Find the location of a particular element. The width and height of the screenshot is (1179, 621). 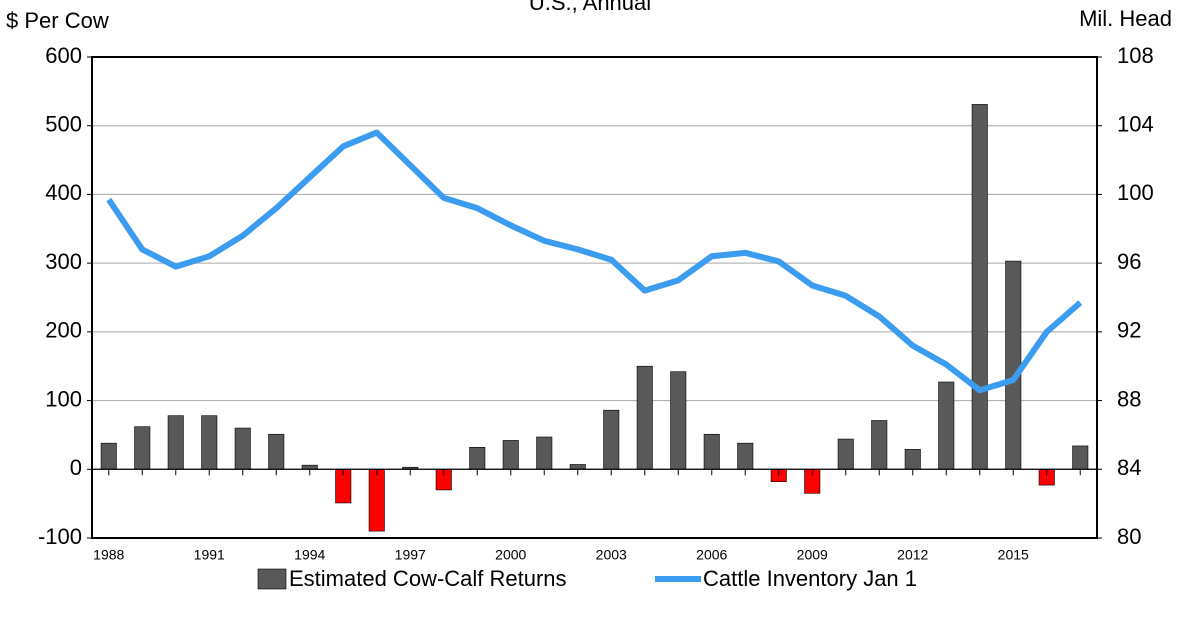

y-tick-label: 200 is located at coordinates (63, 330).